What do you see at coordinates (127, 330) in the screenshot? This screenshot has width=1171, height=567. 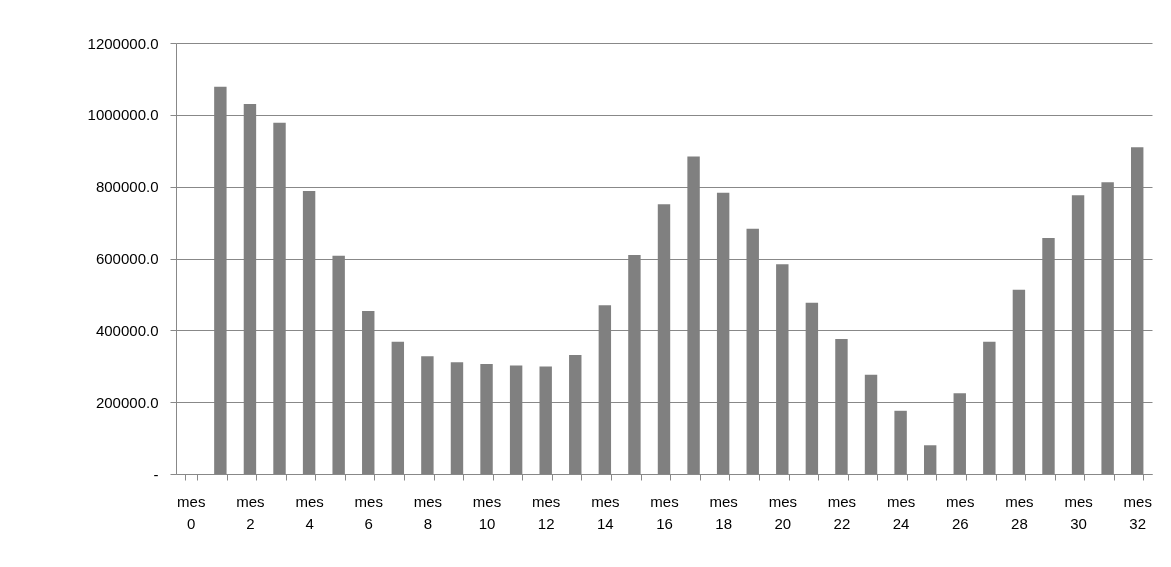 I see `y-tick-label: 400000.0` at bounding box center [127, 330].